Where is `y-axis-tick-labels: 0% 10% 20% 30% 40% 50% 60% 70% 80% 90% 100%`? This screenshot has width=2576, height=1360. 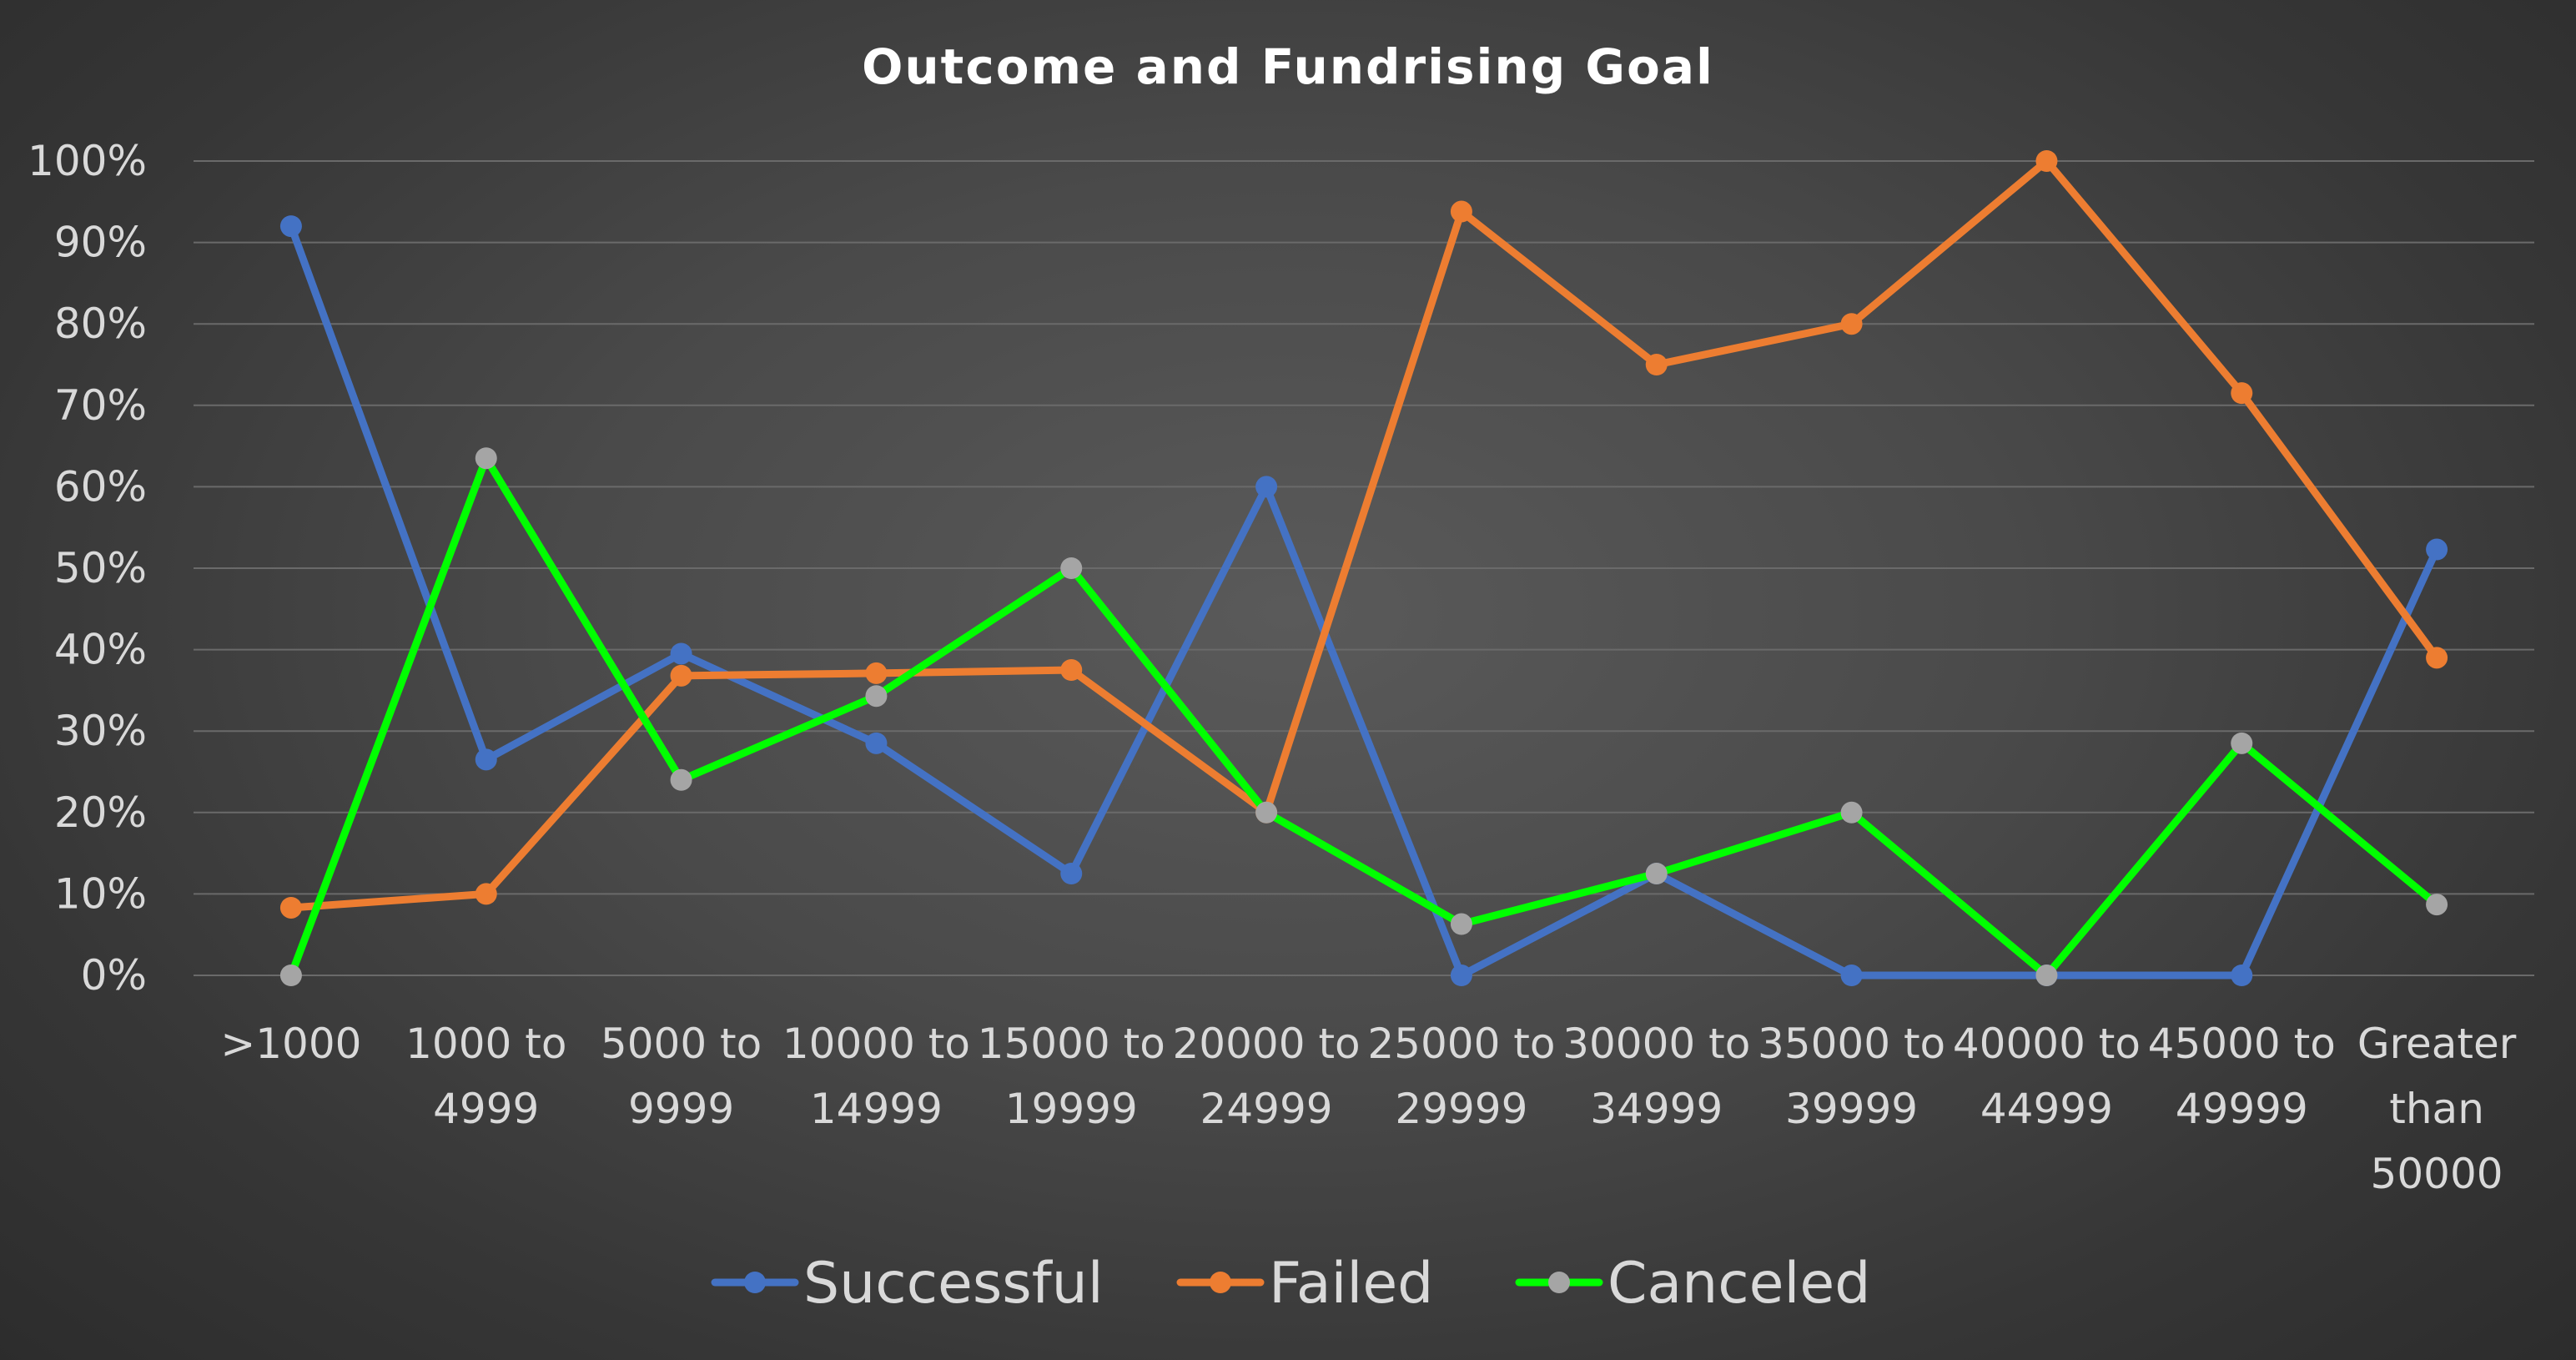
y-axis-tick-labels: 0% 10% 20% 30% 40% 50% 60% 70% 80% 90% 100% is located at coordinates (87, 568).